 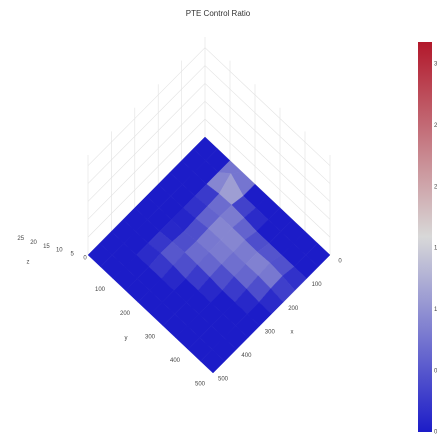 What do you see at coordinates (125, 314) in the screenshot?
I see `y-tick-label: 200` at bounding box center [125, 314].